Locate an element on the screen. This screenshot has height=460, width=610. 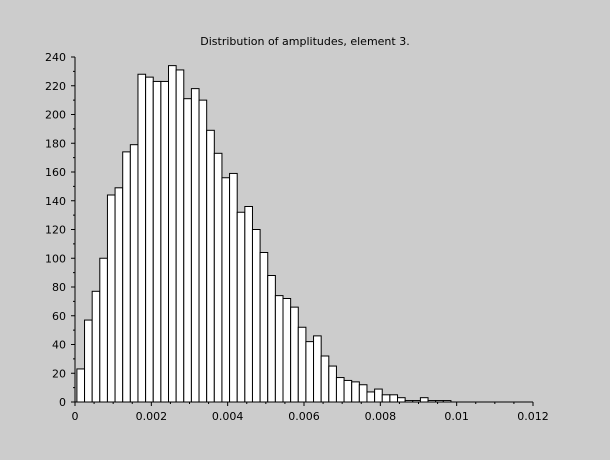
y-tick-label: 180 is located at coordinates (55, 143).